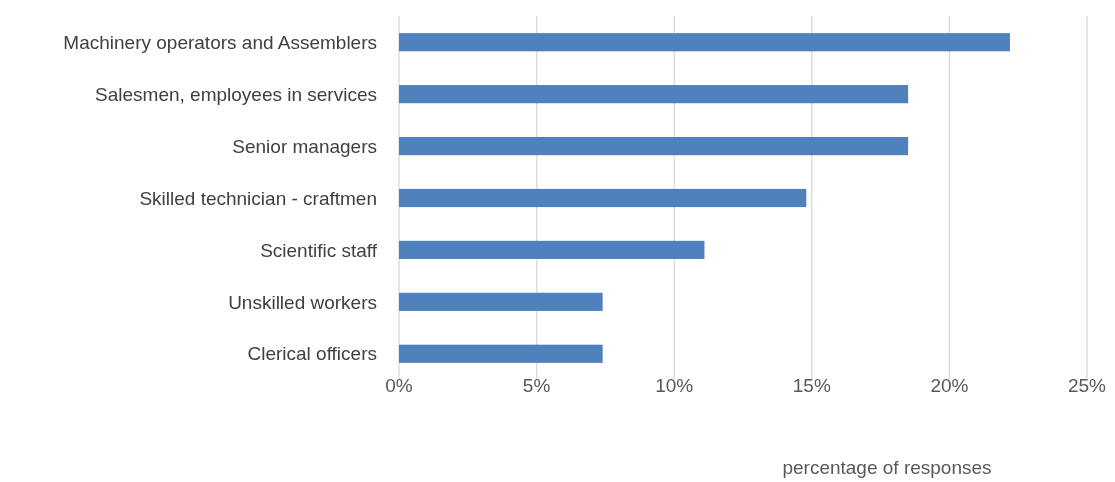 The image size is (1115, 482). Describe the element at coordinates (949, 385) in the screenshot. I see `x-tick-label: 20%` at that location.